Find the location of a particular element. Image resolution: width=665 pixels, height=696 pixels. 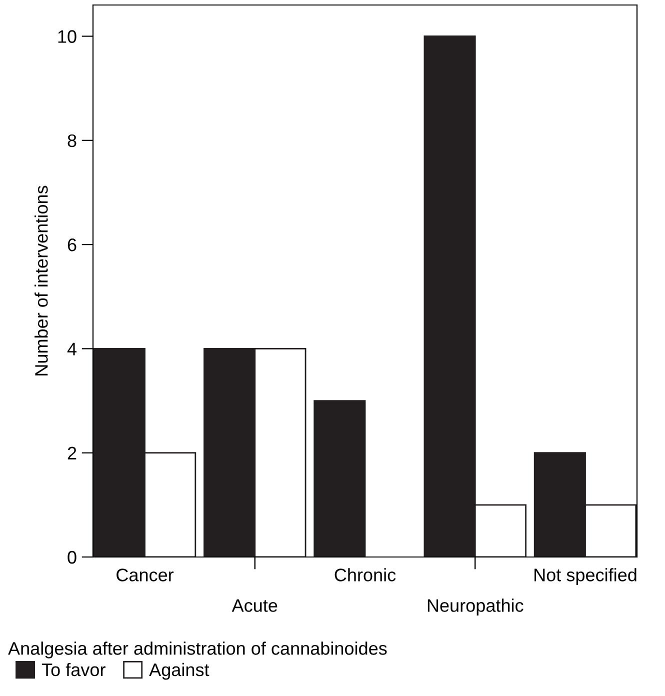

y-tick-label: 2 is located at coordinates (72, 453).